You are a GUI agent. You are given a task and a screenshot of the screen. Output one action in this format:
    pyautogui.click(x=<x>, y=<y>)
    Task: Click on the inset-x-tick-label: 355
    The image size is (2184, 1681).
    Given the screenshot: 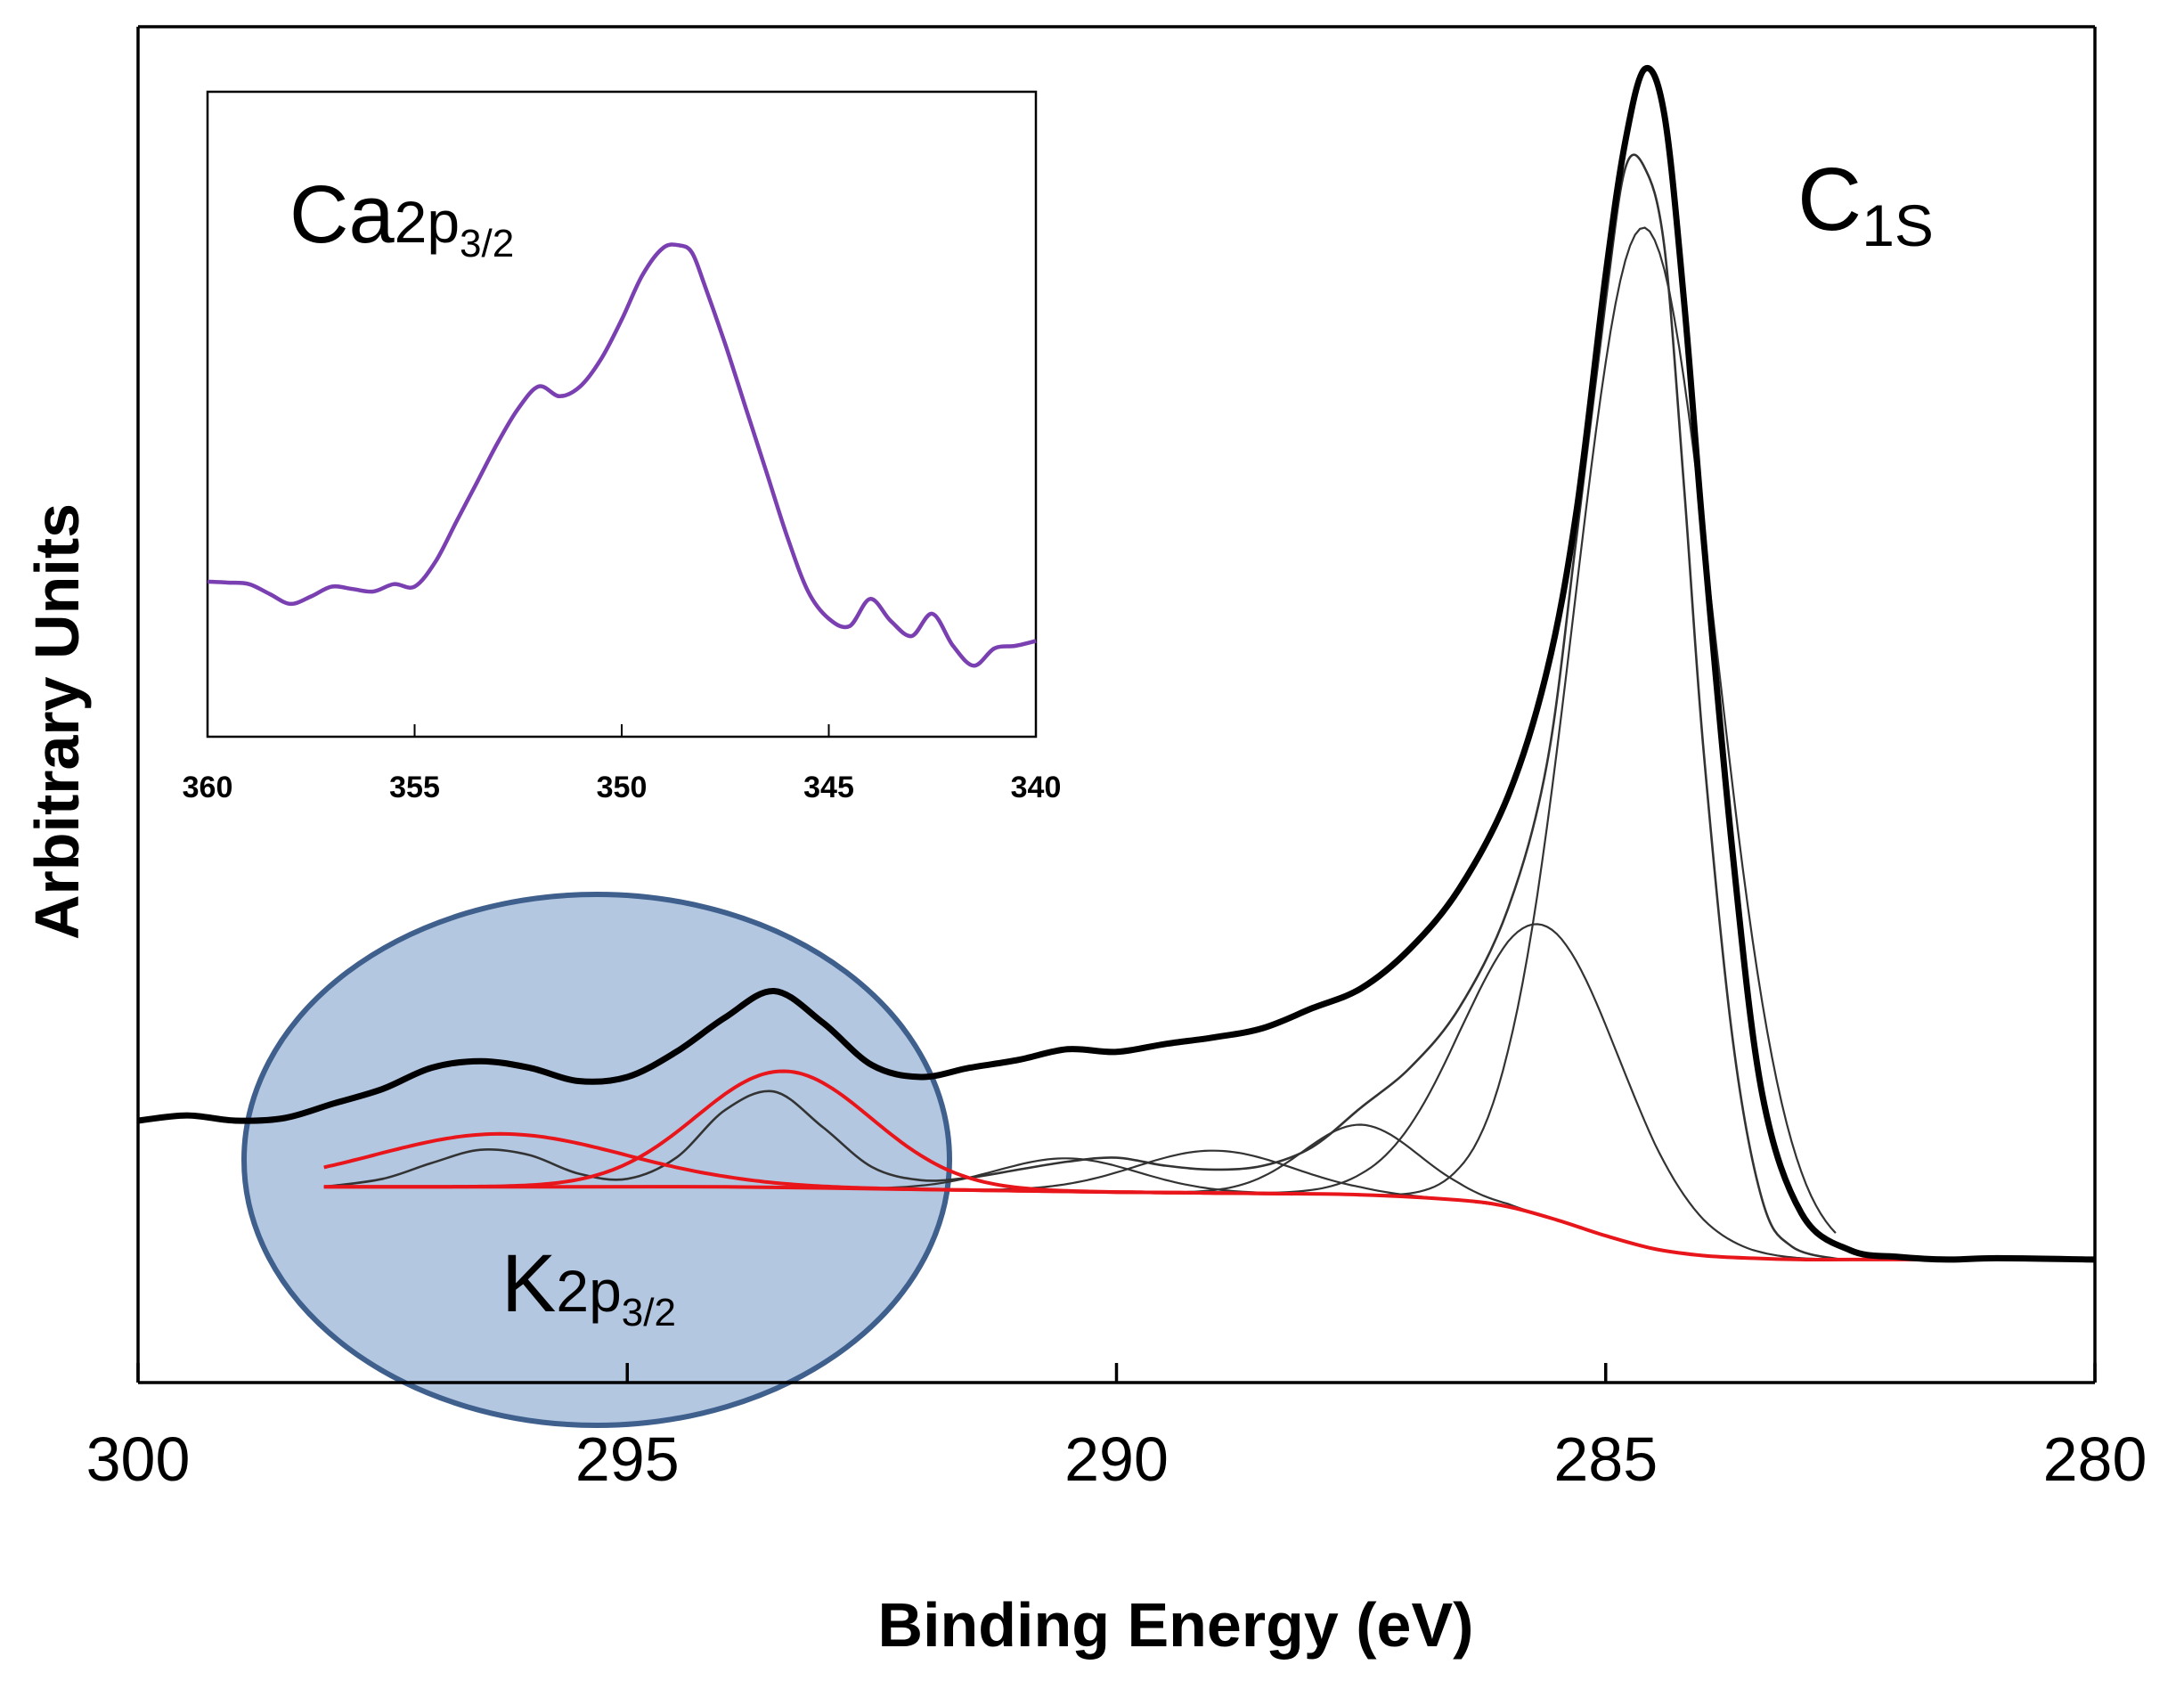 What is the action you would take?
    pyautogui.click(x=414, y=788)
    